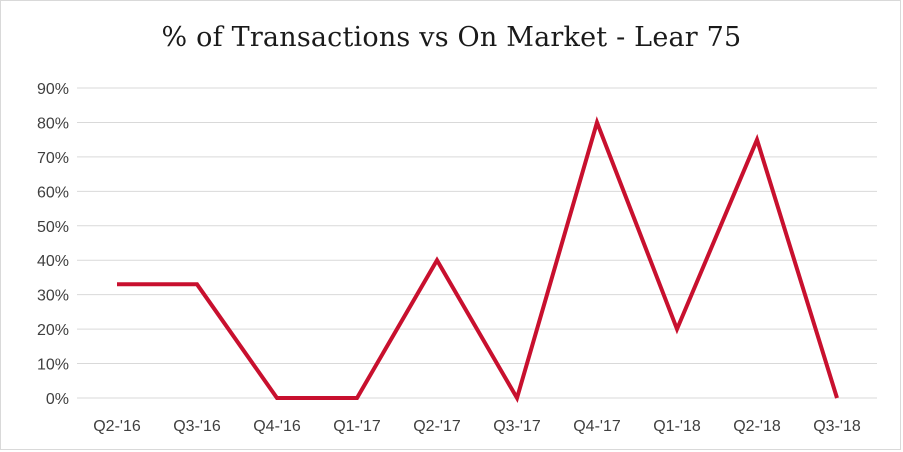 Image resolution: width=903 pixels, height=452 pixels. I want to click on y-tick-label: 80%, so click(53, 123).